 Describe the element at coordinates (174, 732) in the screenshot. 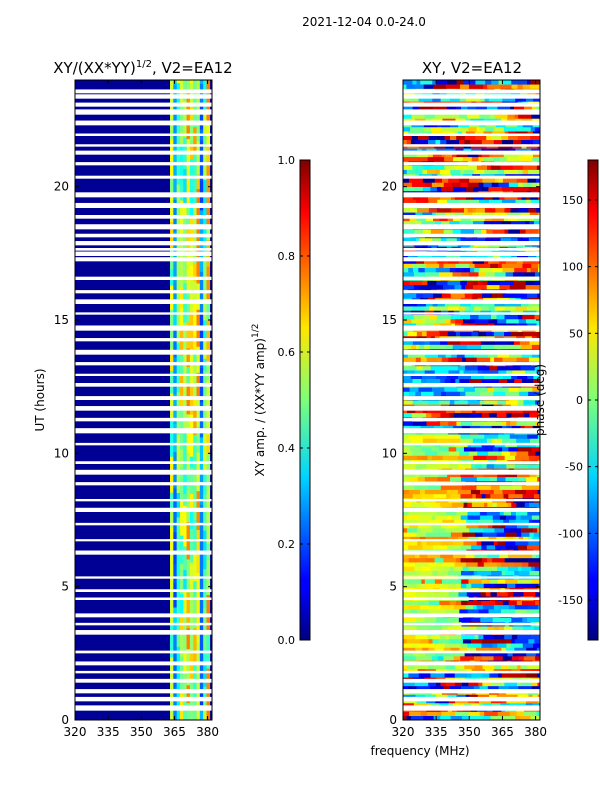

I see `x-tick-label: 365` at that location.